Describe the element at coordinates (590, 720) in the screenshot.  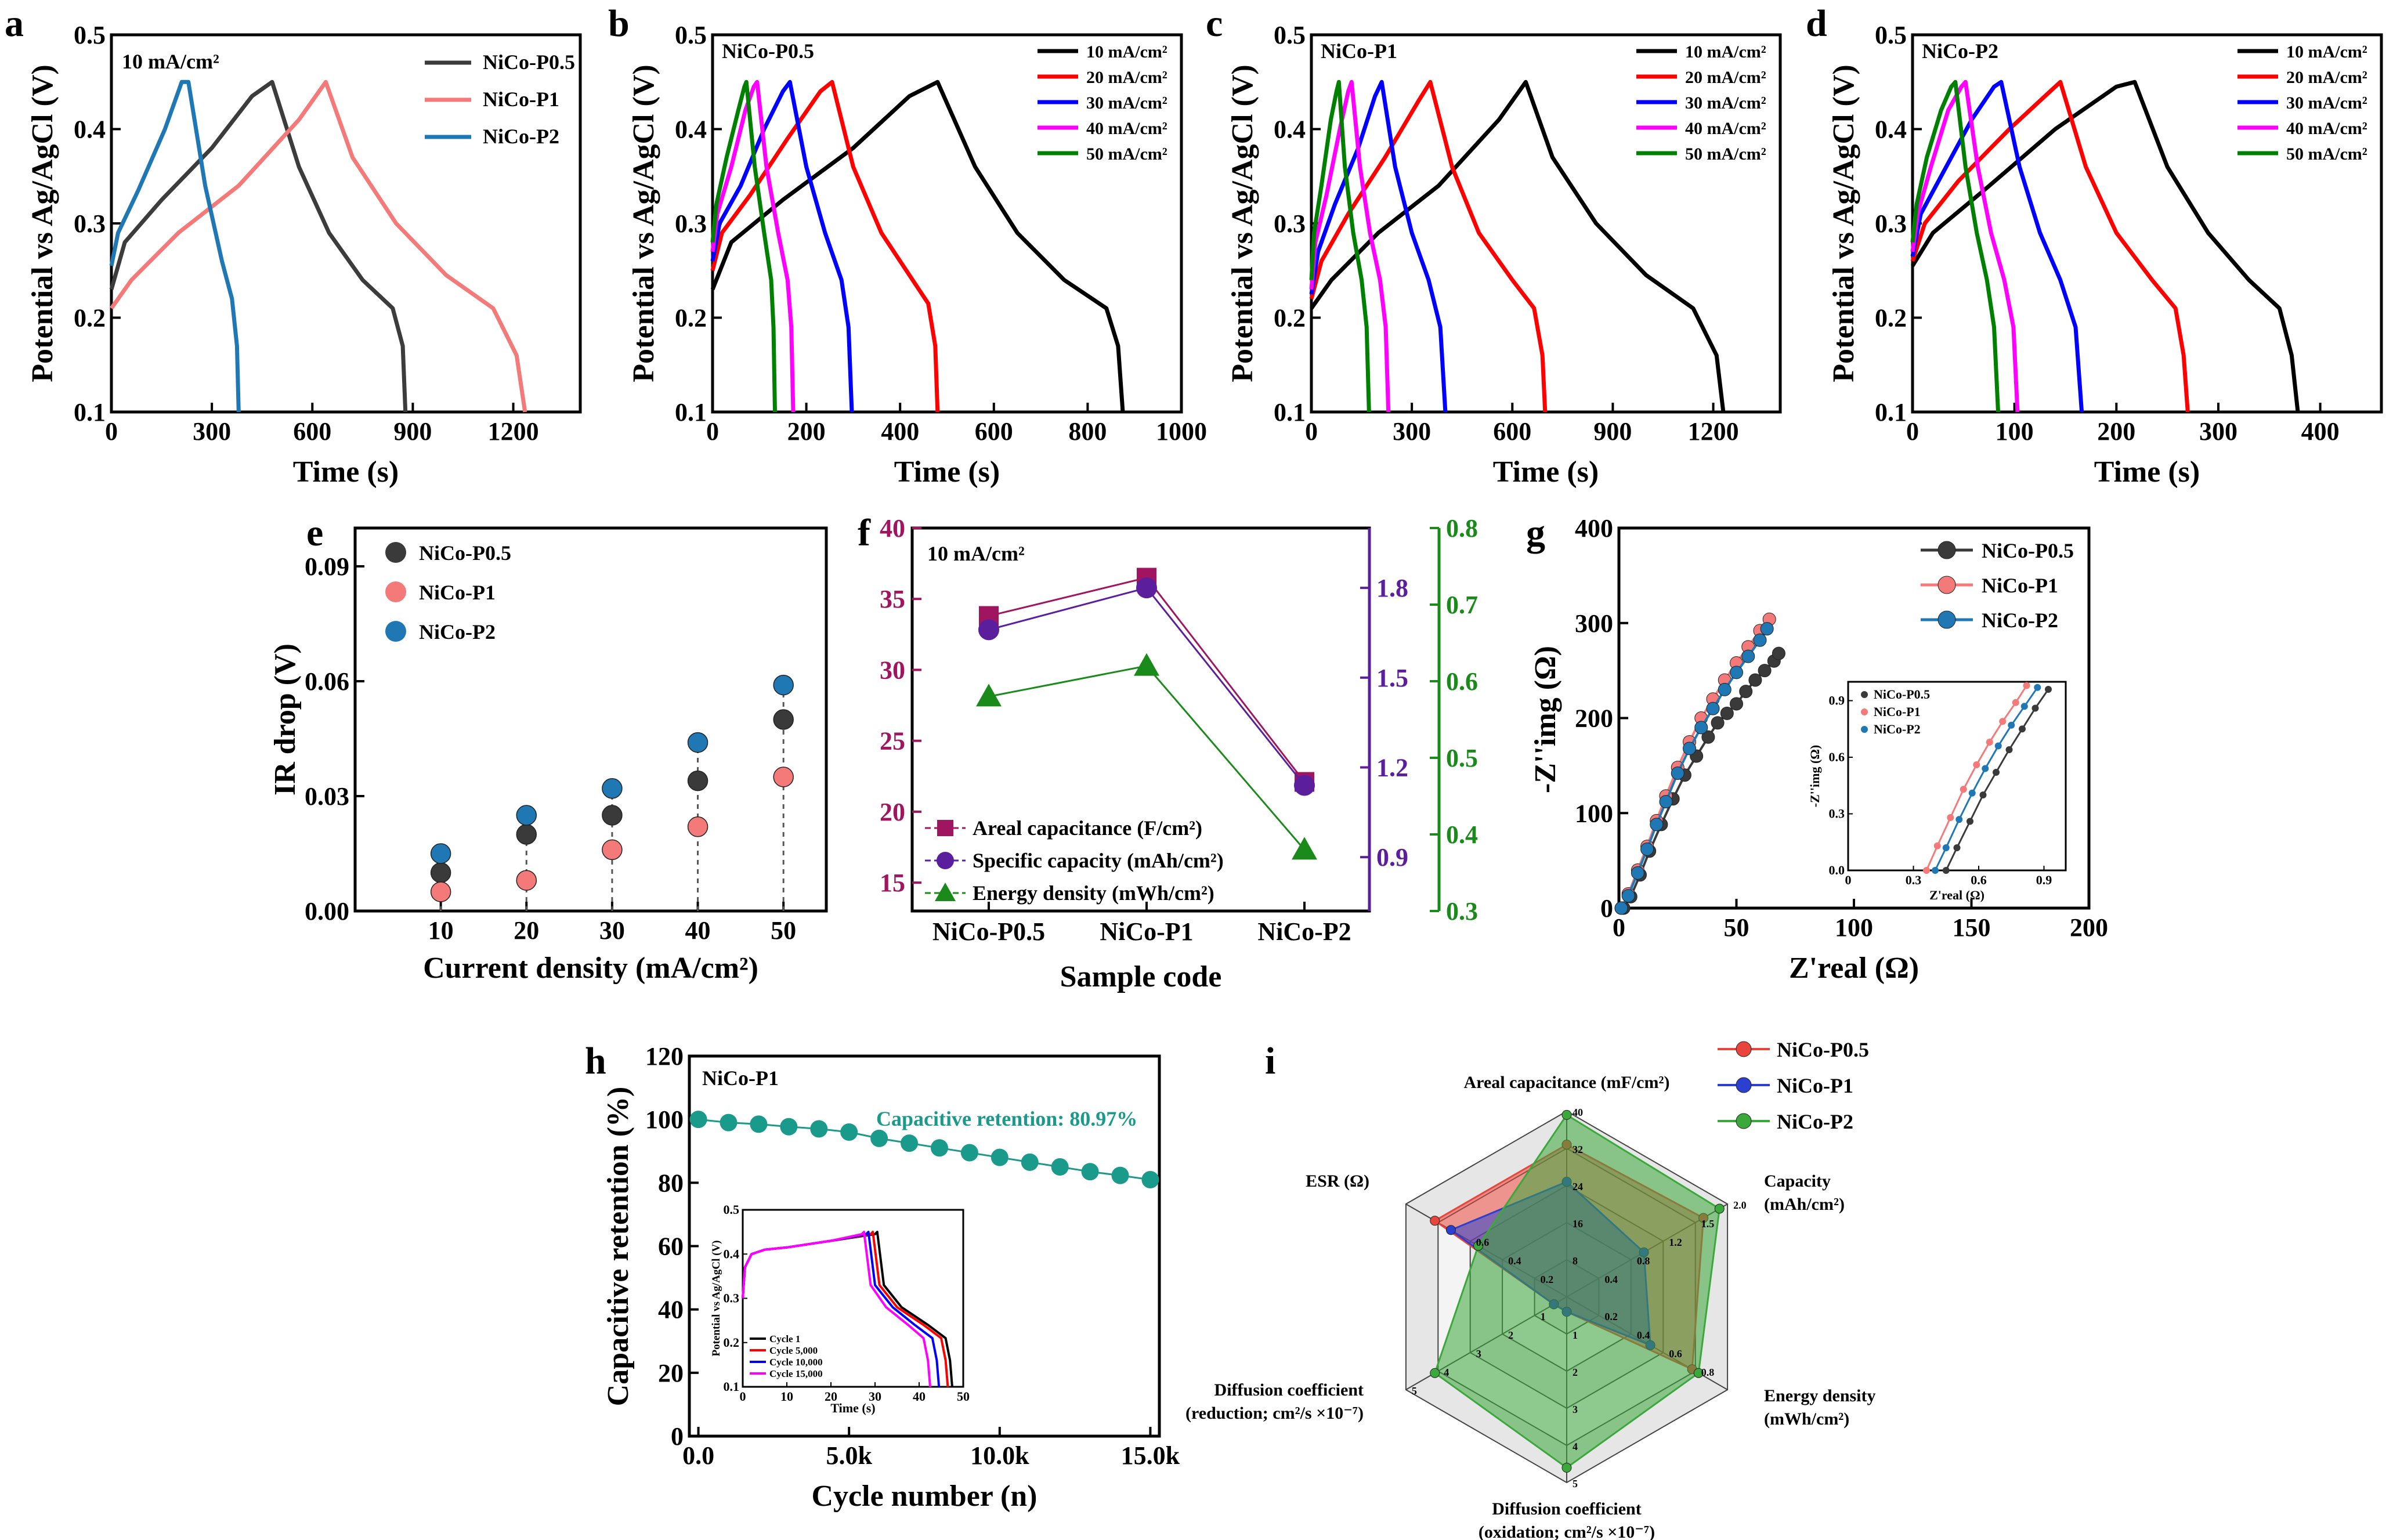
I see `panel-e-frame` at that location.